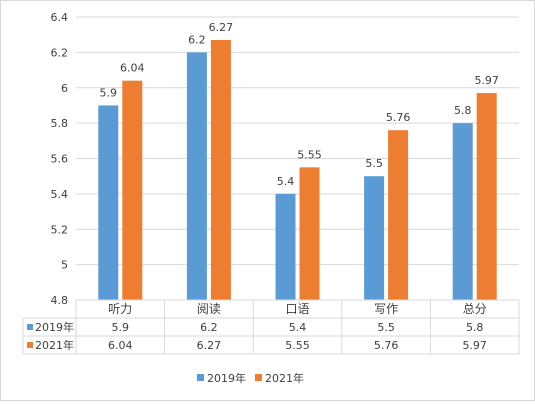 The height and width of the screenshot is (404, 535). I want to click on table-cell: 5.97, so click(474, 345).